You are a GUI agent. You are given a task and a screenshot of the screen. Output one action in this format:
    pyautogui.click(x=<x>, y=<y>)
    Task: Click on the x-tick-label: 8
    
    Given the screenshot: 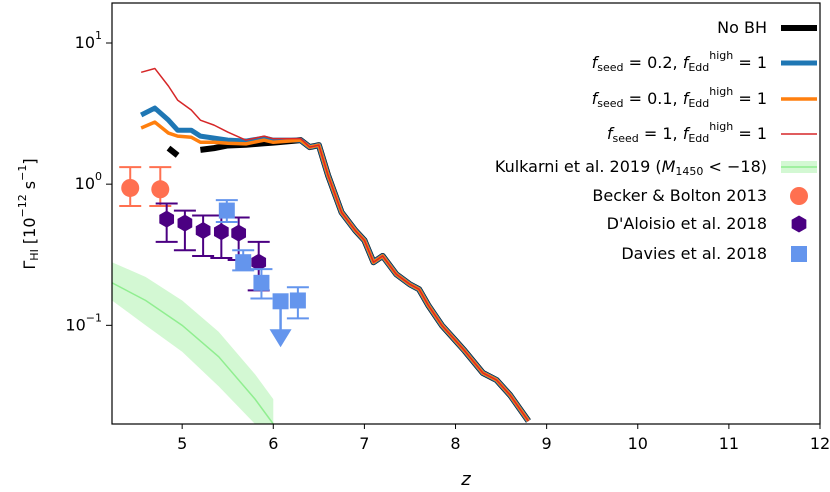 What is the action you would take?
    pyautogui.click(x=455, y=443)
    